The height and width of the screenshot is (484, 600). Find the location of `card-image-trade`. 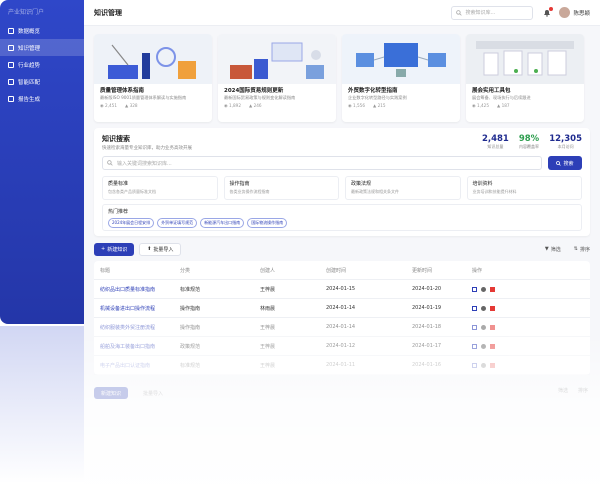

card-image-trade is located at coordinates (277, 59).